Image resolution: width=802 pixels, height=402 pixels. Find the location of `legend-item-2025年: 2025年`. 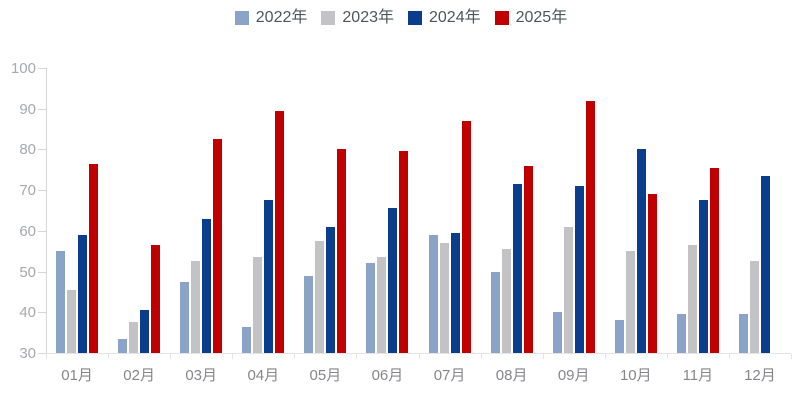

legend-item-2025年: 2025年 is located at coordinates (531, 17).